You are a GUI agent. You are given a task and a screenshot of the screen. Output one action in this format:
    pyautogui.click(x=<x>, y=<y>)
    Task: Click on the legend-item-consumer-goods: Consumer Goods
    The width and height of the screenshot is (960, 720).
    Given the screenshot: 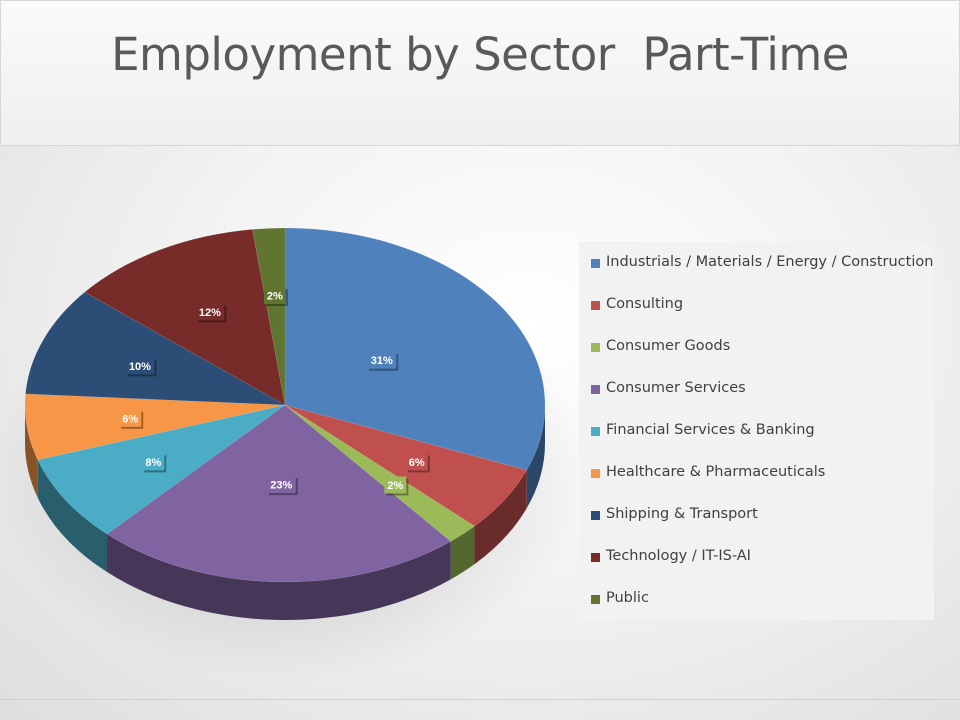 What is the action you would take?
    pyautogui.click(x=756, y=359)
    